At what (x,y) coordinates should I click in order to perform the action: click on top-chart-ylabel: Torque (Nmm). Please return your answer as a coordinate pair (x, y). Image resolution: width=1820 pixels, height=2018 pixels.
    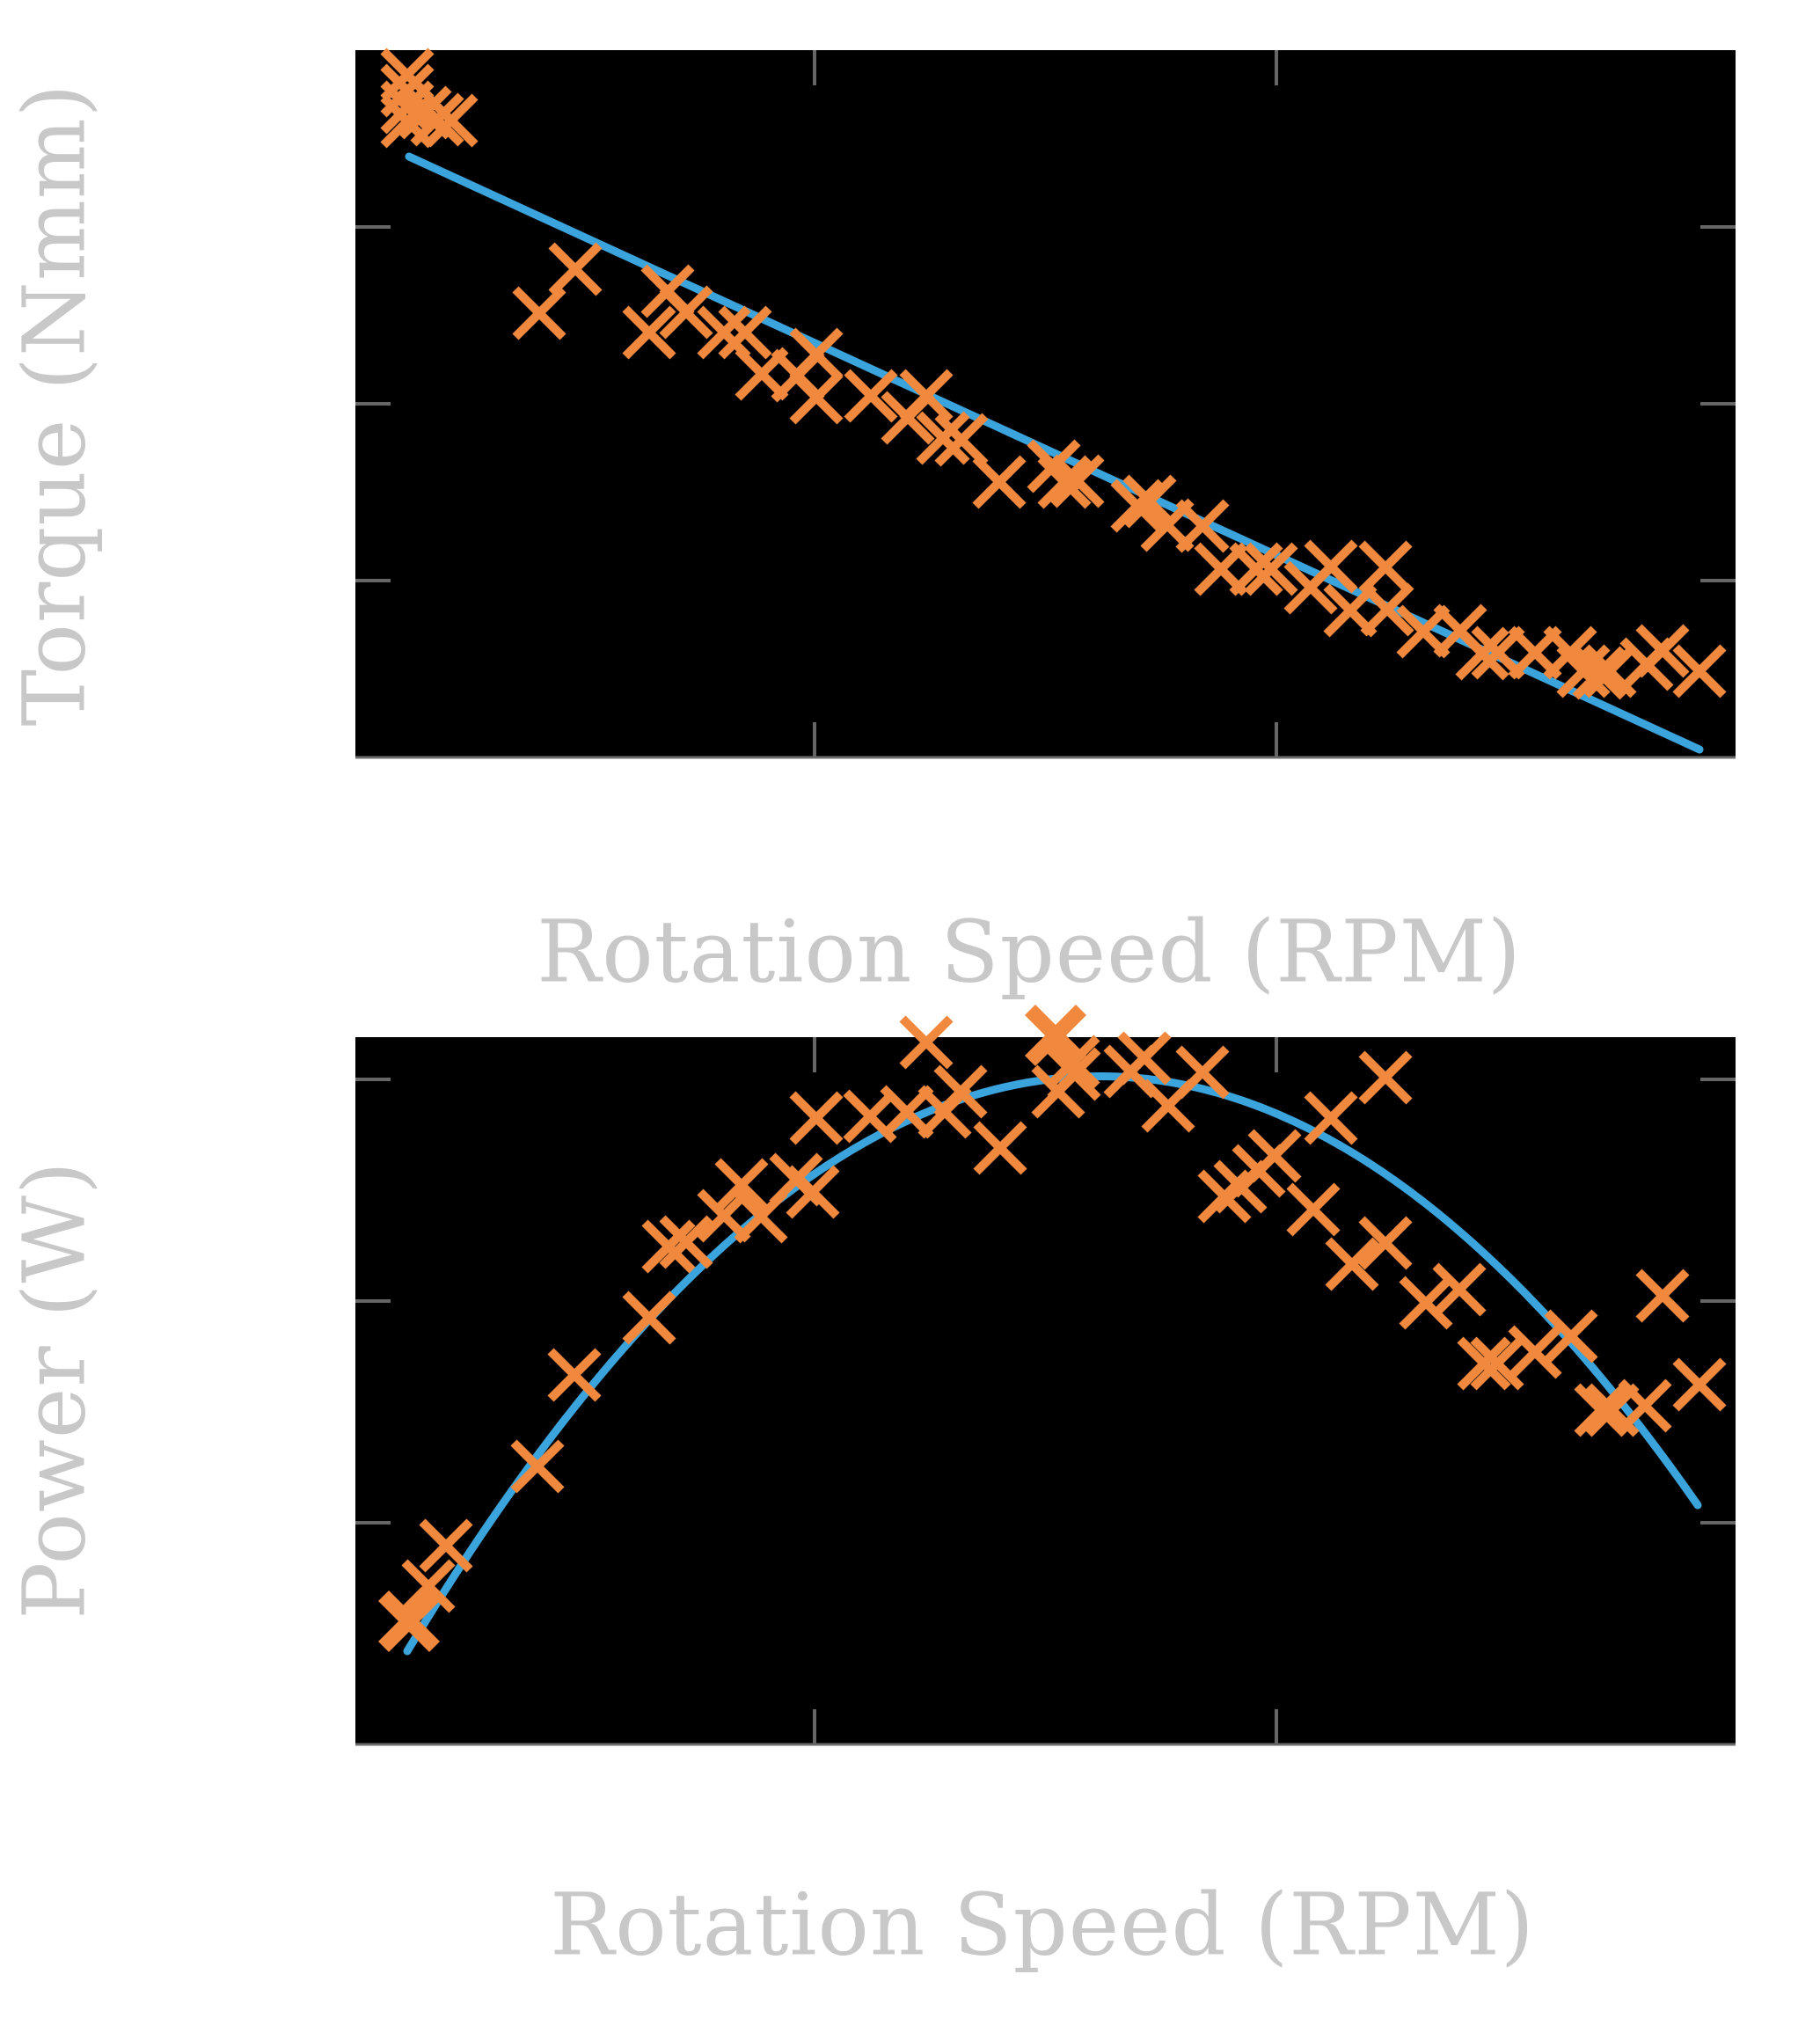
    Looking at the image, I should click on (54, 405).